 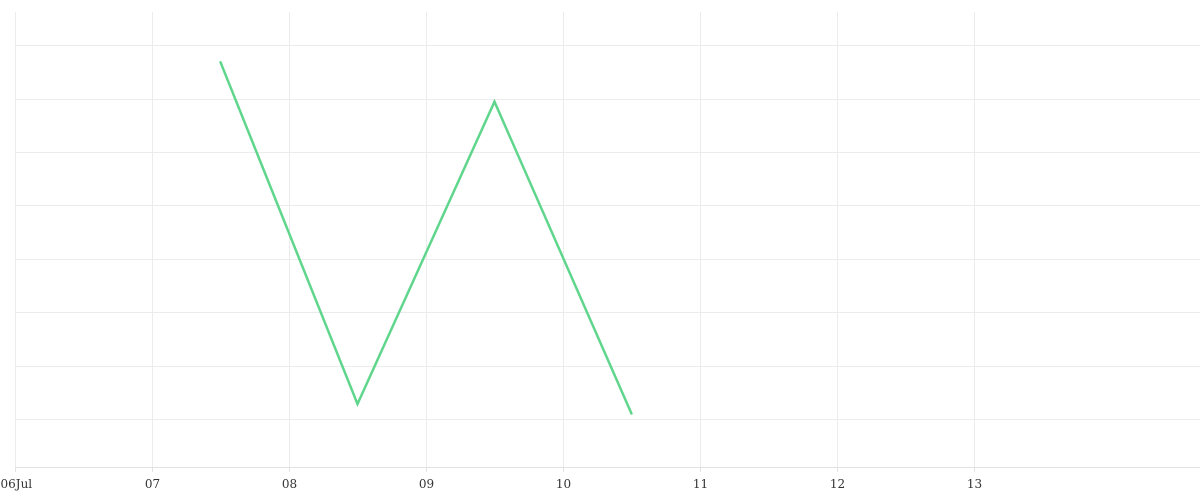 What do you see at coordinates (289, 484) in the screenshot?
I see `x-tick-label: 08` at bounding box center [289, 484].